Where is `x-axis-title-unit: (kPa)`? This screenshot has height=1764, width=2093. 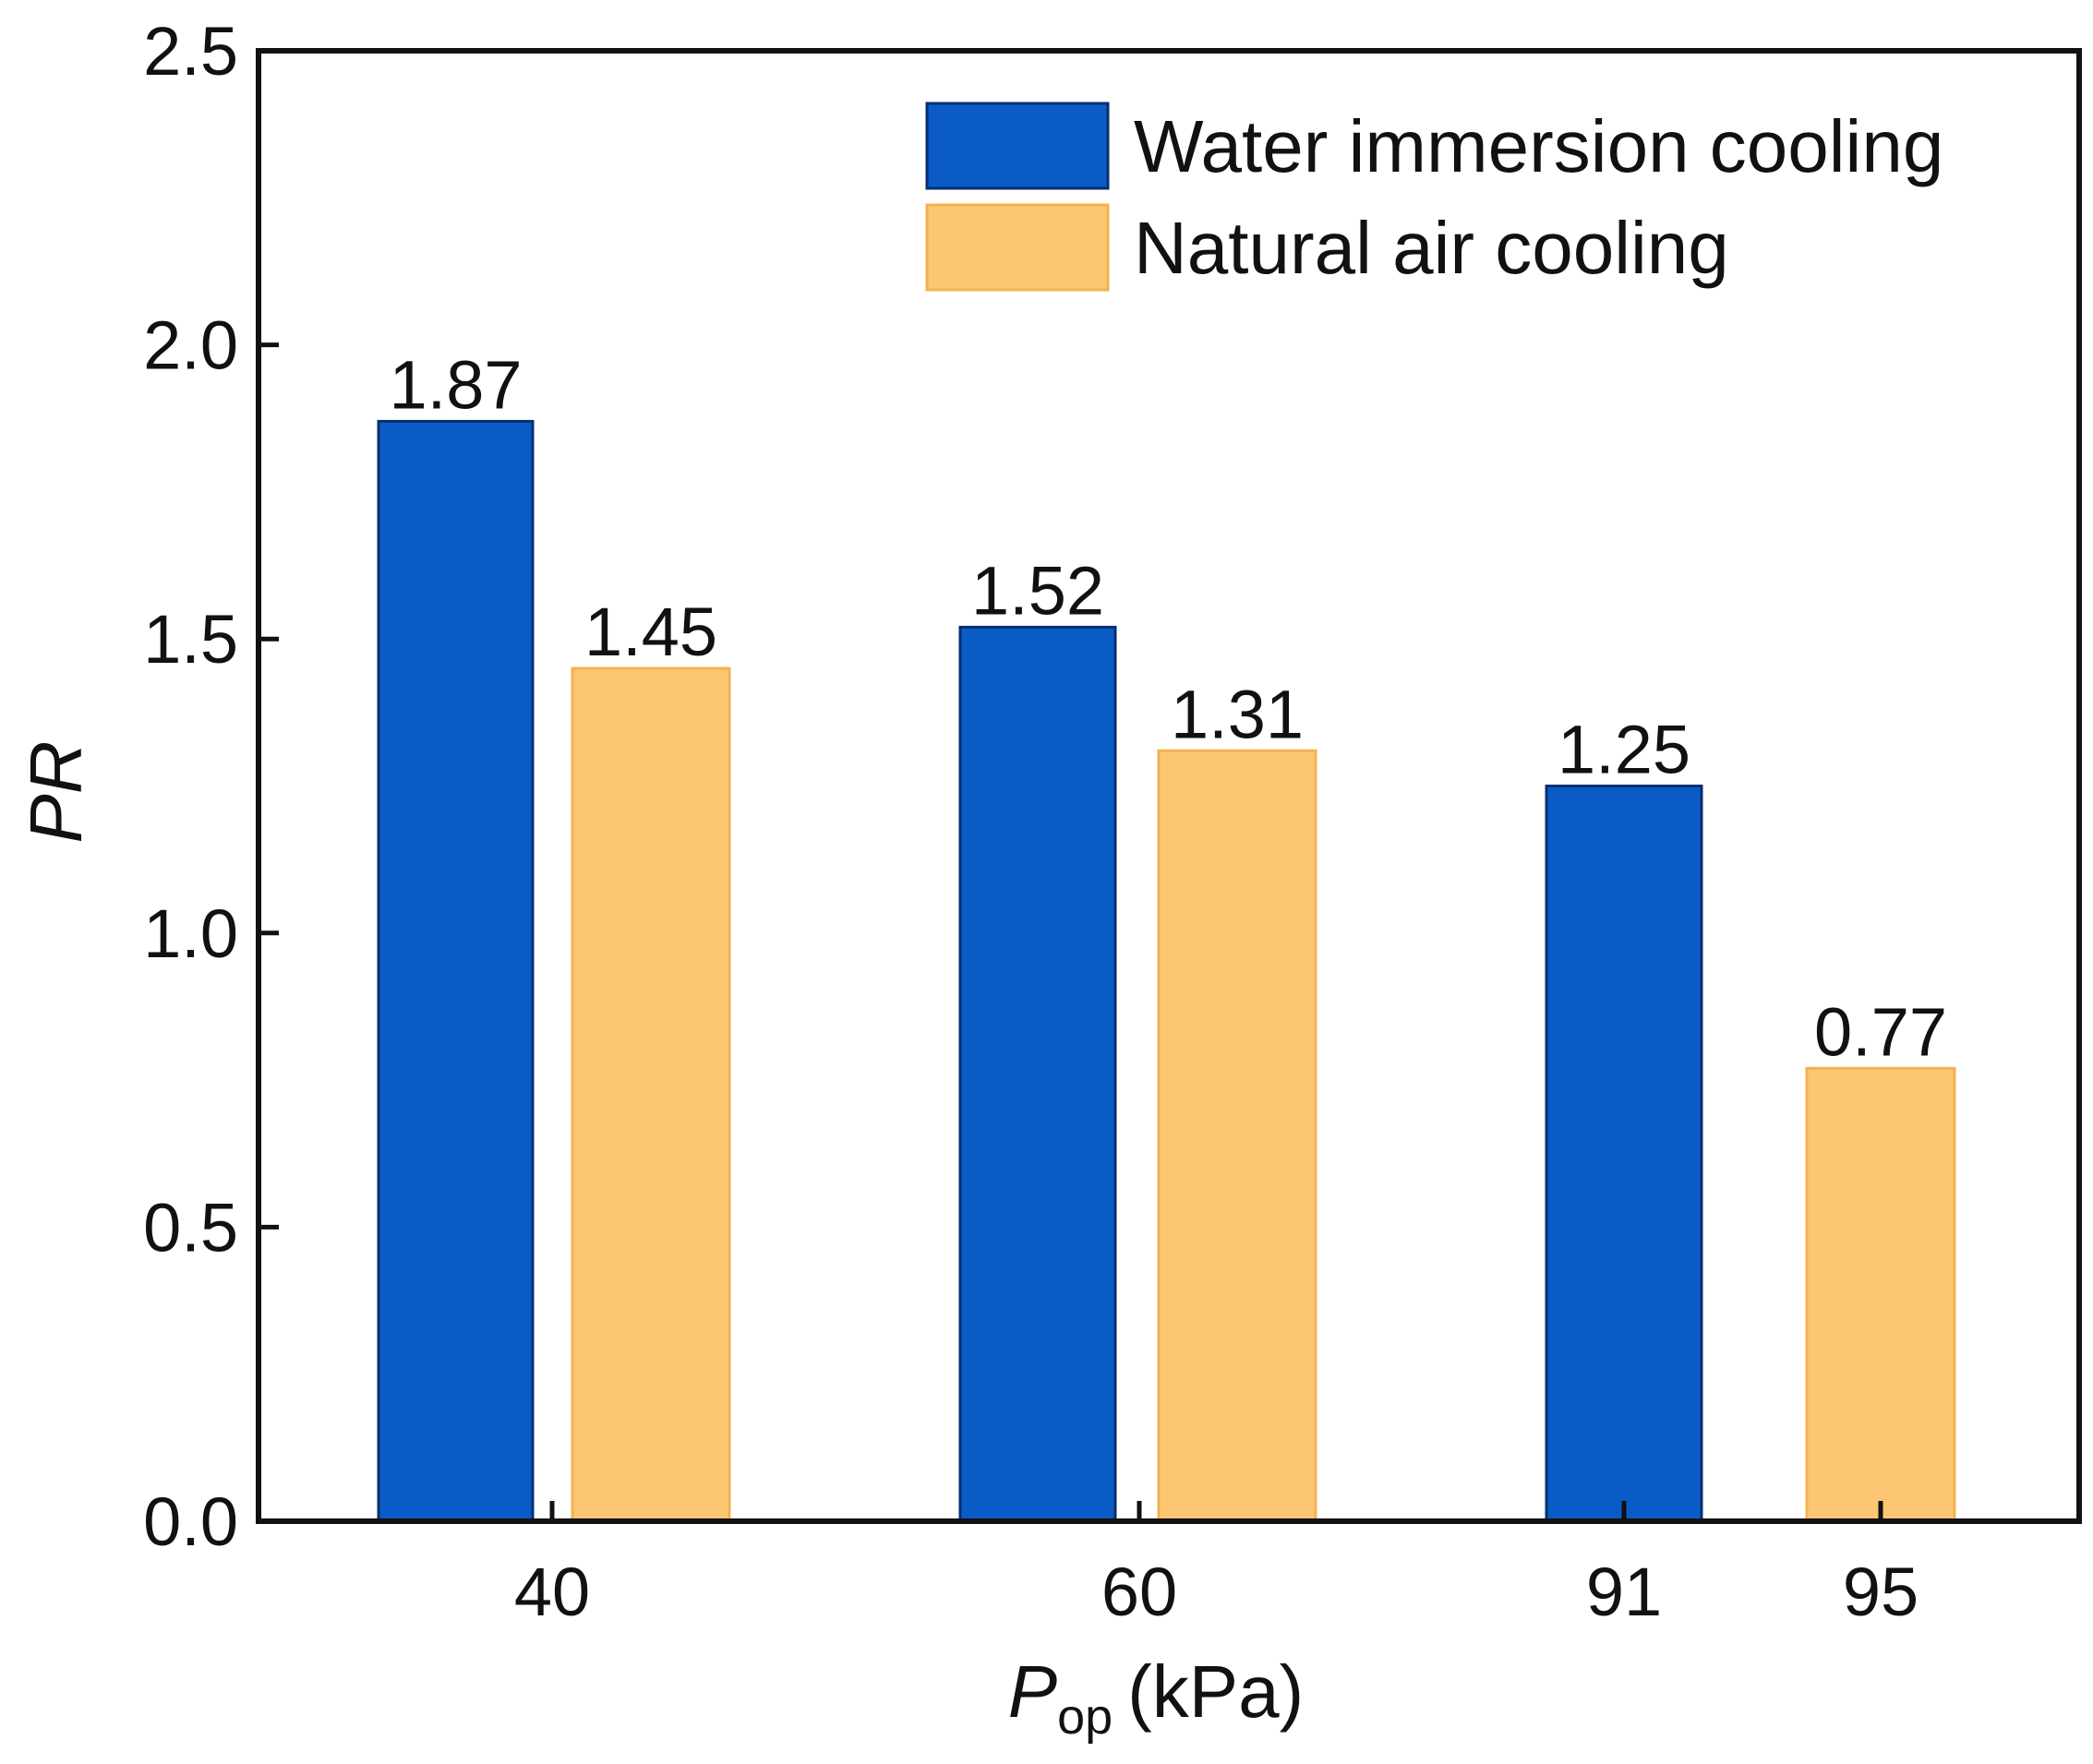
x-axis-title-unit: (kPa) is located at coordinates (1215, 1691).